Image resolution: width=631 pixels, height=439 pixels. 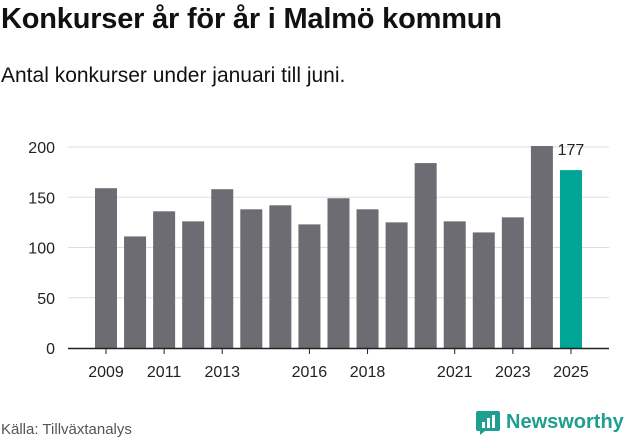 I want to click on data-label: 177, so click(x=571, y=150).